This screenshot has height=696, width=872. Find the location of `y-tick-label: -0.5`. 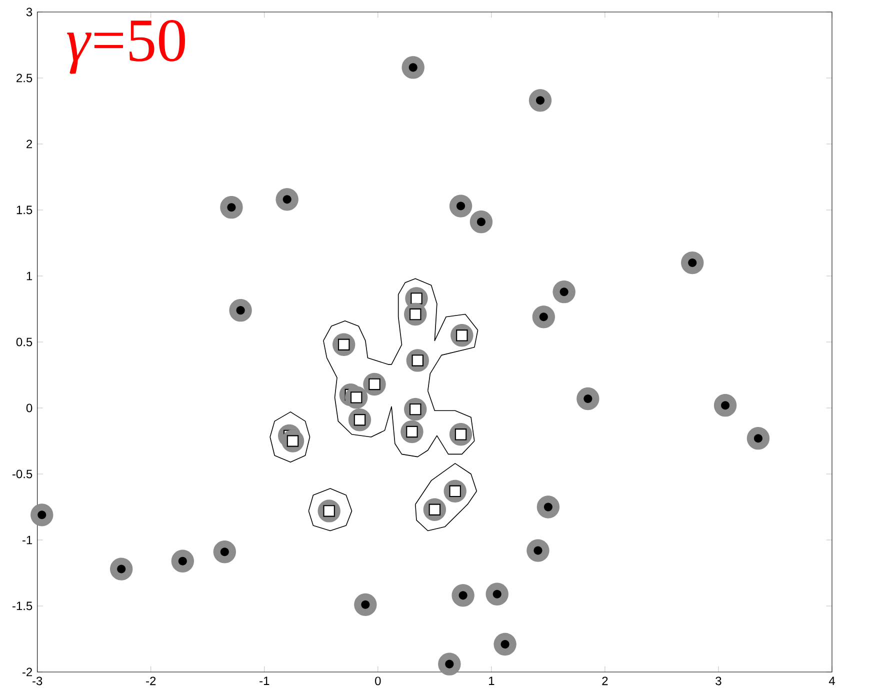

y-tick-label: -0.5 is located at coordinates (22, 474).